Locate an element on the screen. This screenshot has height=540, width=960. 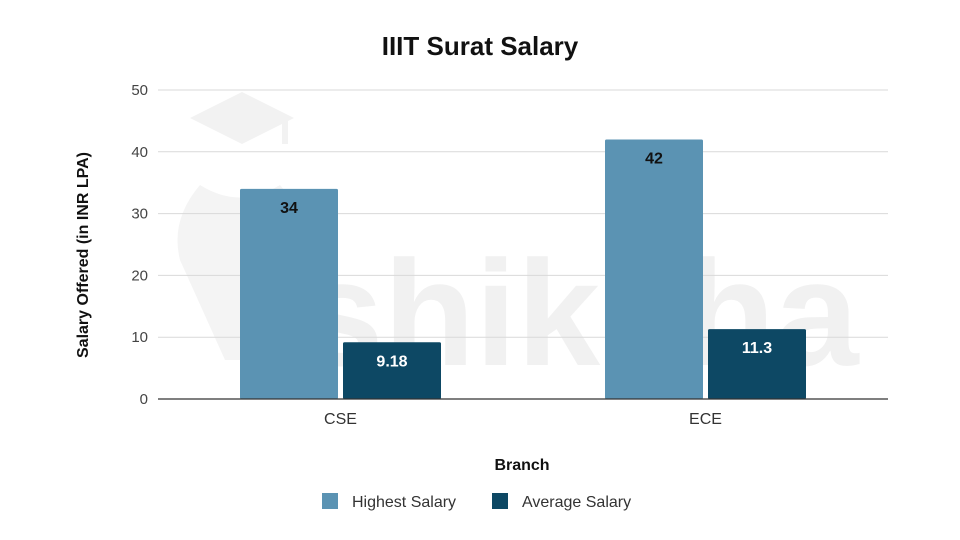
data-label: 11.3 is located at coordinates (757, 348).